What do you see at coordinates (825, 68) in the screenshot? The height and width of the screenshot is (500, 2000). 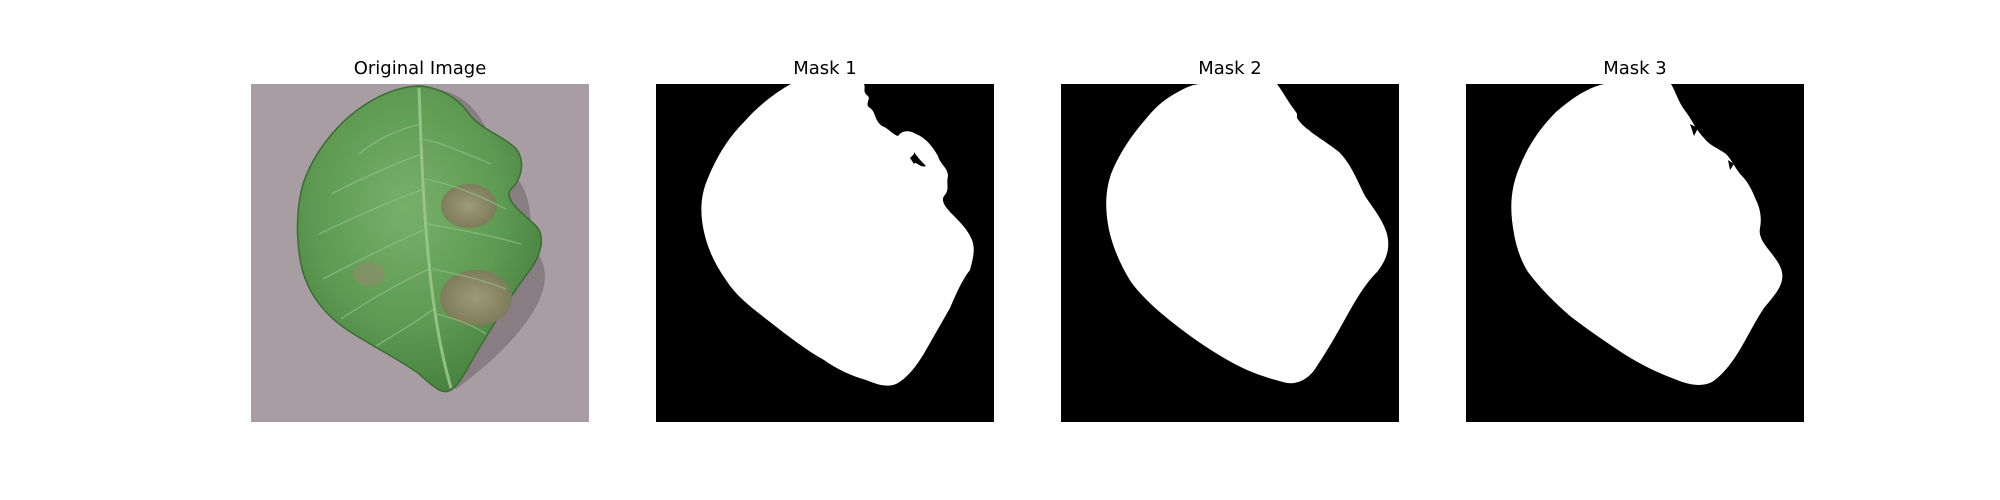 I see `mask-1-title: Mask 1` at bounding box center [825, 68].